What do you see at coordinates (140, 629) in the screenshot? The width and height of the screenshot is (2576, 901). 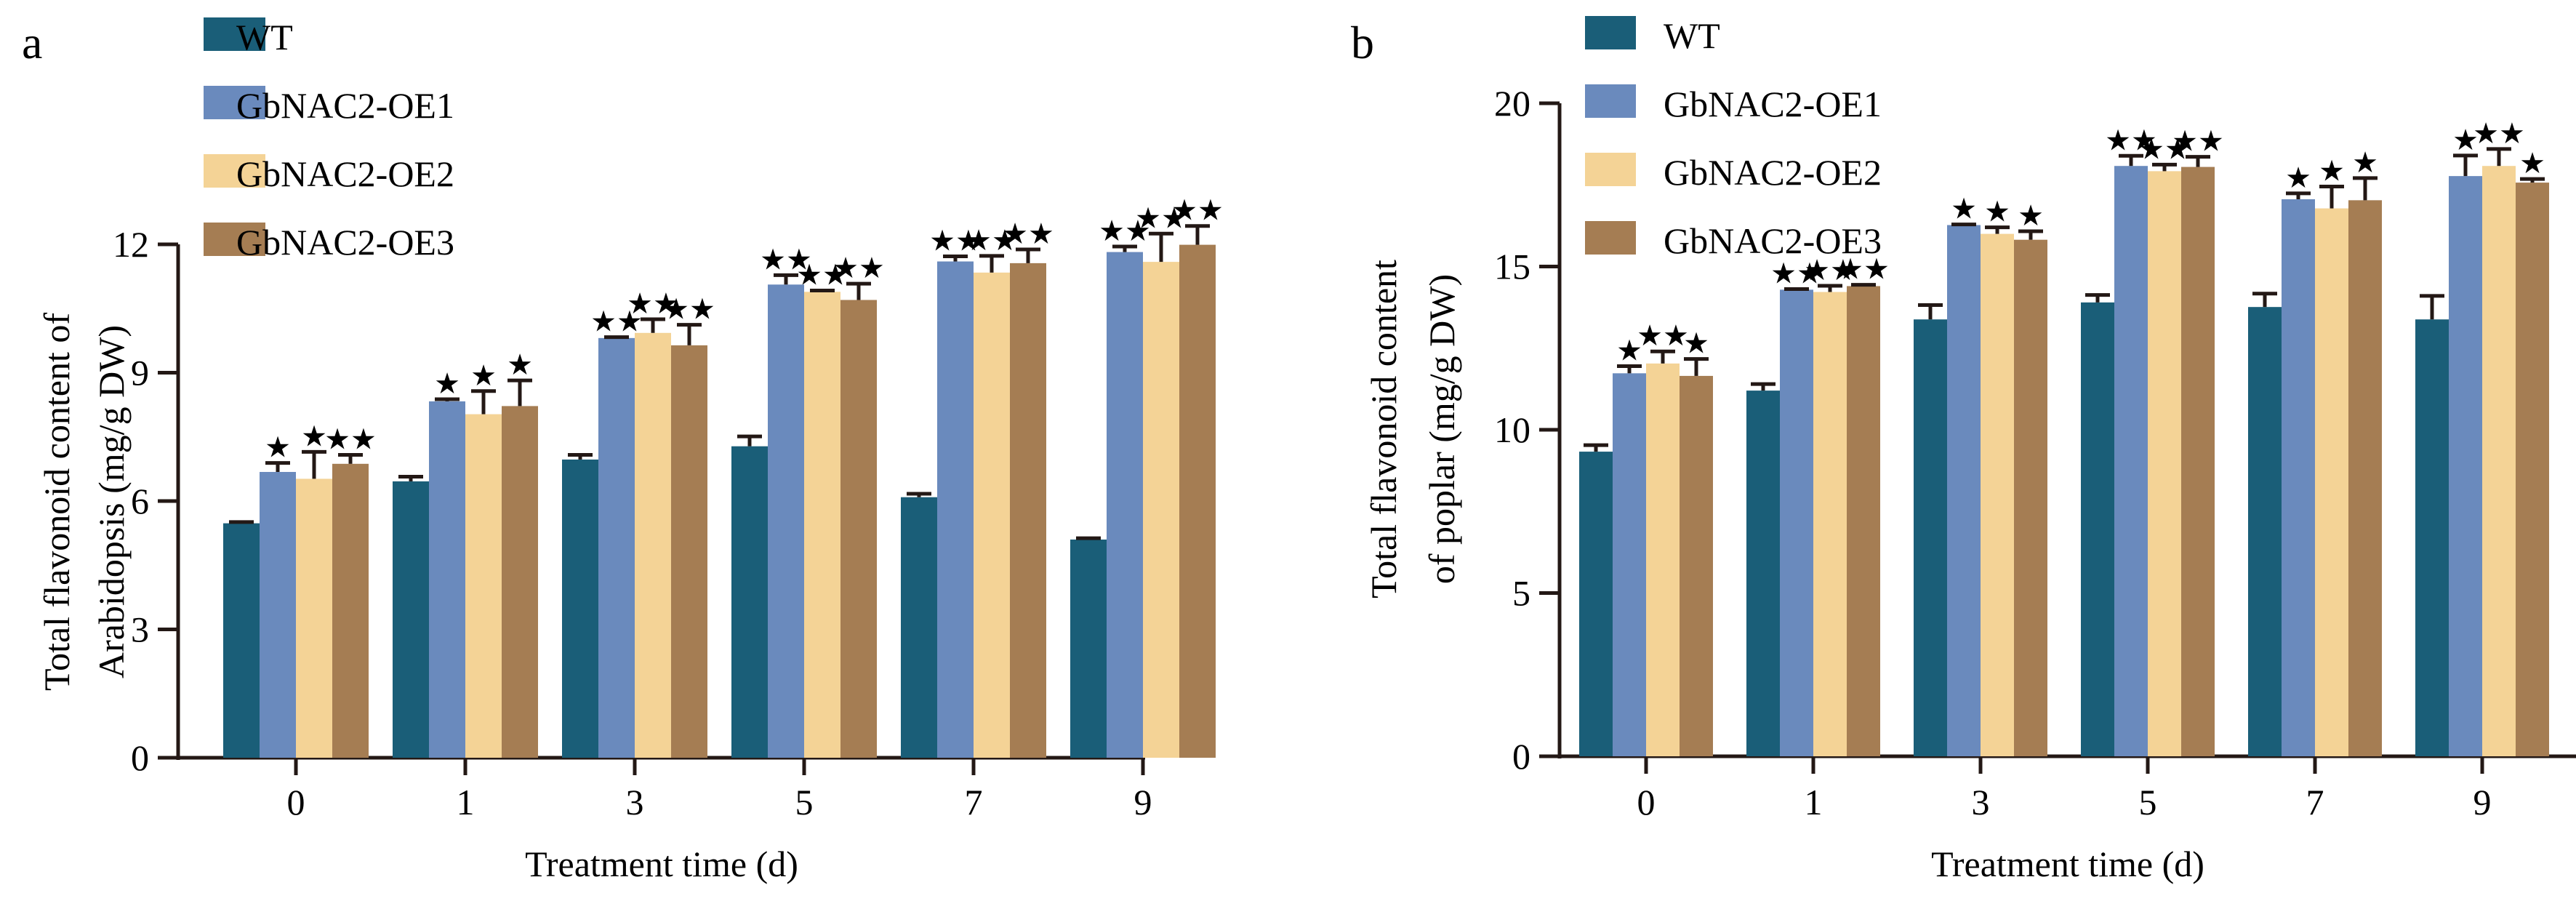 I see `y-tick-label: 3` at bounding box center [140, 629].